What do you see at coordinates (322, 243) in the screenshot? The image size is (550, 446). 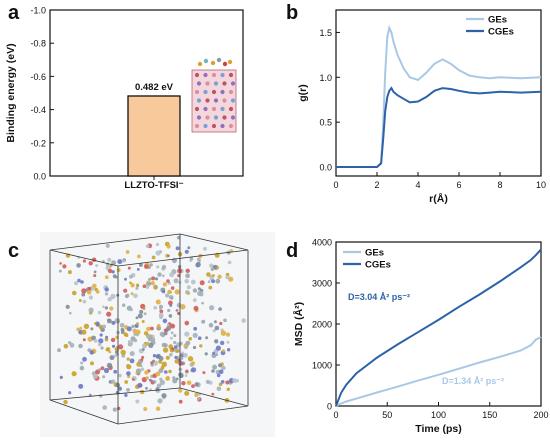 I see `y-tick-label: 4000` at bounding box center [322, 243].